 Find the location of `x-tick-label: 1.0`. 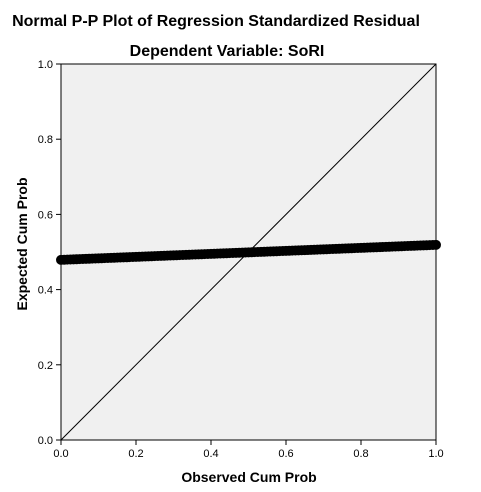

x-tick-label: 1.0 is located at coordinates (435, 454).